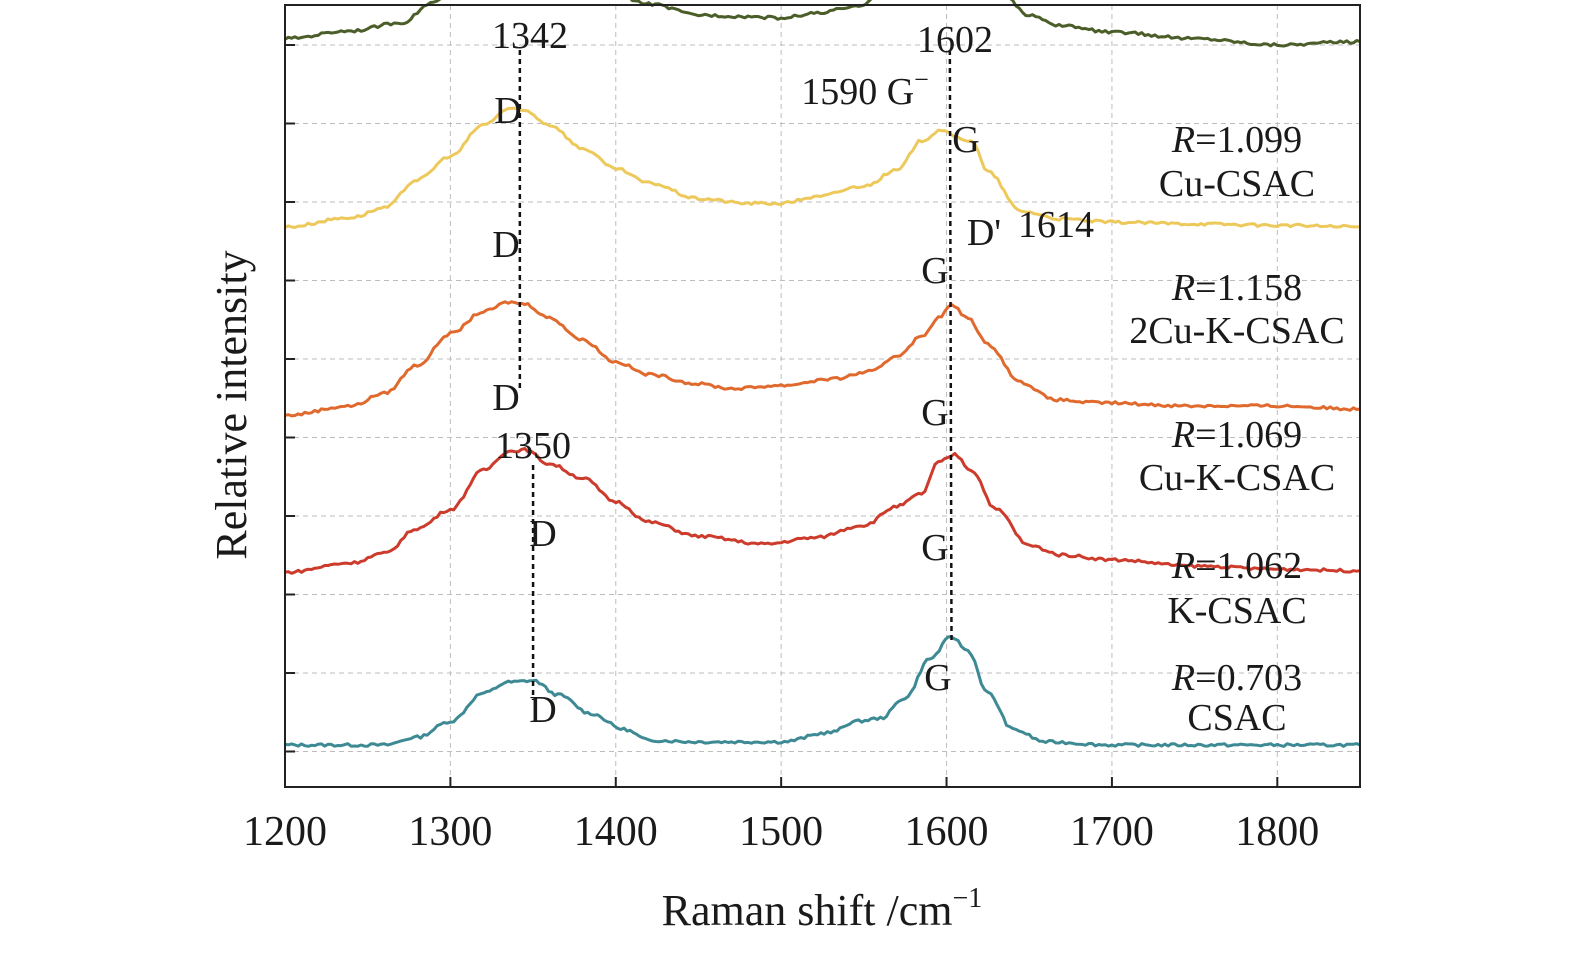 The width and height of the screenshot is (1575, 954). I want to click on annotation-sup: −, so click(921, 79).